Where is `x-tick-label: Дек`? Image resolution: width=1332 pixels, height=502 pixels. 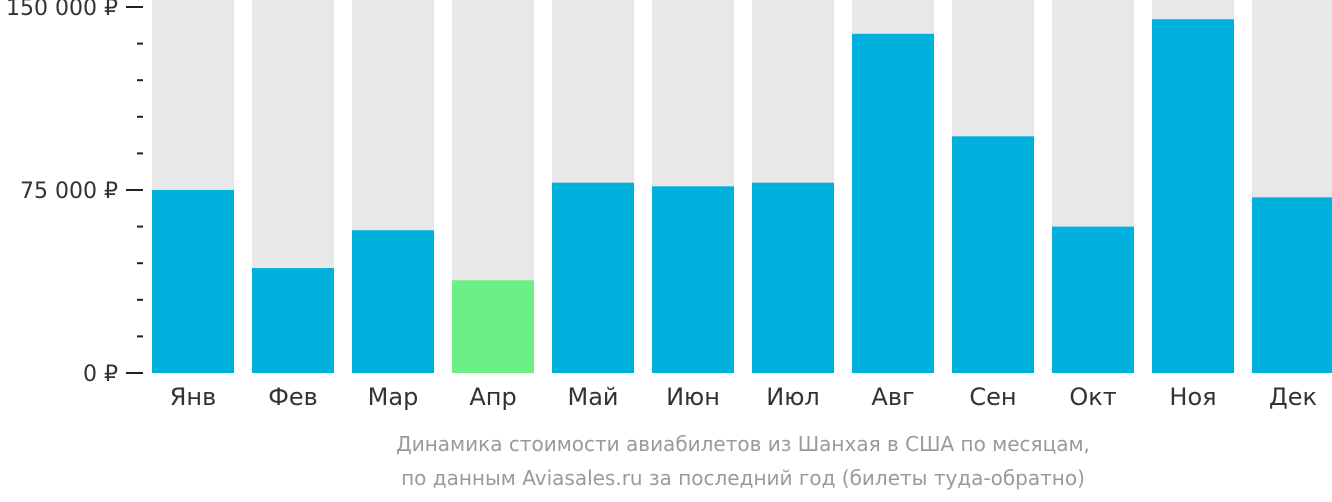 x-tick-label: Дек is located at coordinates (1293, 397).